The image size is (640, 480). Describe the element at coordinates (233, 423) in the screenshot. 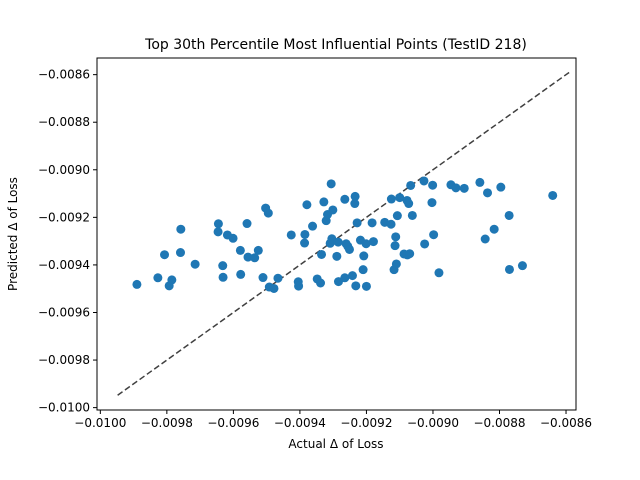

I see `x-tick-label: −0.0096` at that location.